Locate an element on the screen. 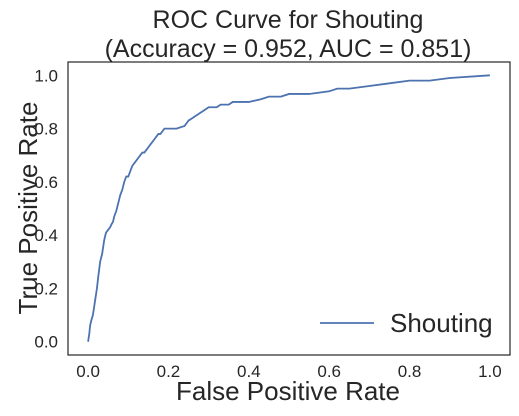 The image size is (519, 416). chart-title-line1: ROC Curve for Shouting is located at coordinates (288, 20).